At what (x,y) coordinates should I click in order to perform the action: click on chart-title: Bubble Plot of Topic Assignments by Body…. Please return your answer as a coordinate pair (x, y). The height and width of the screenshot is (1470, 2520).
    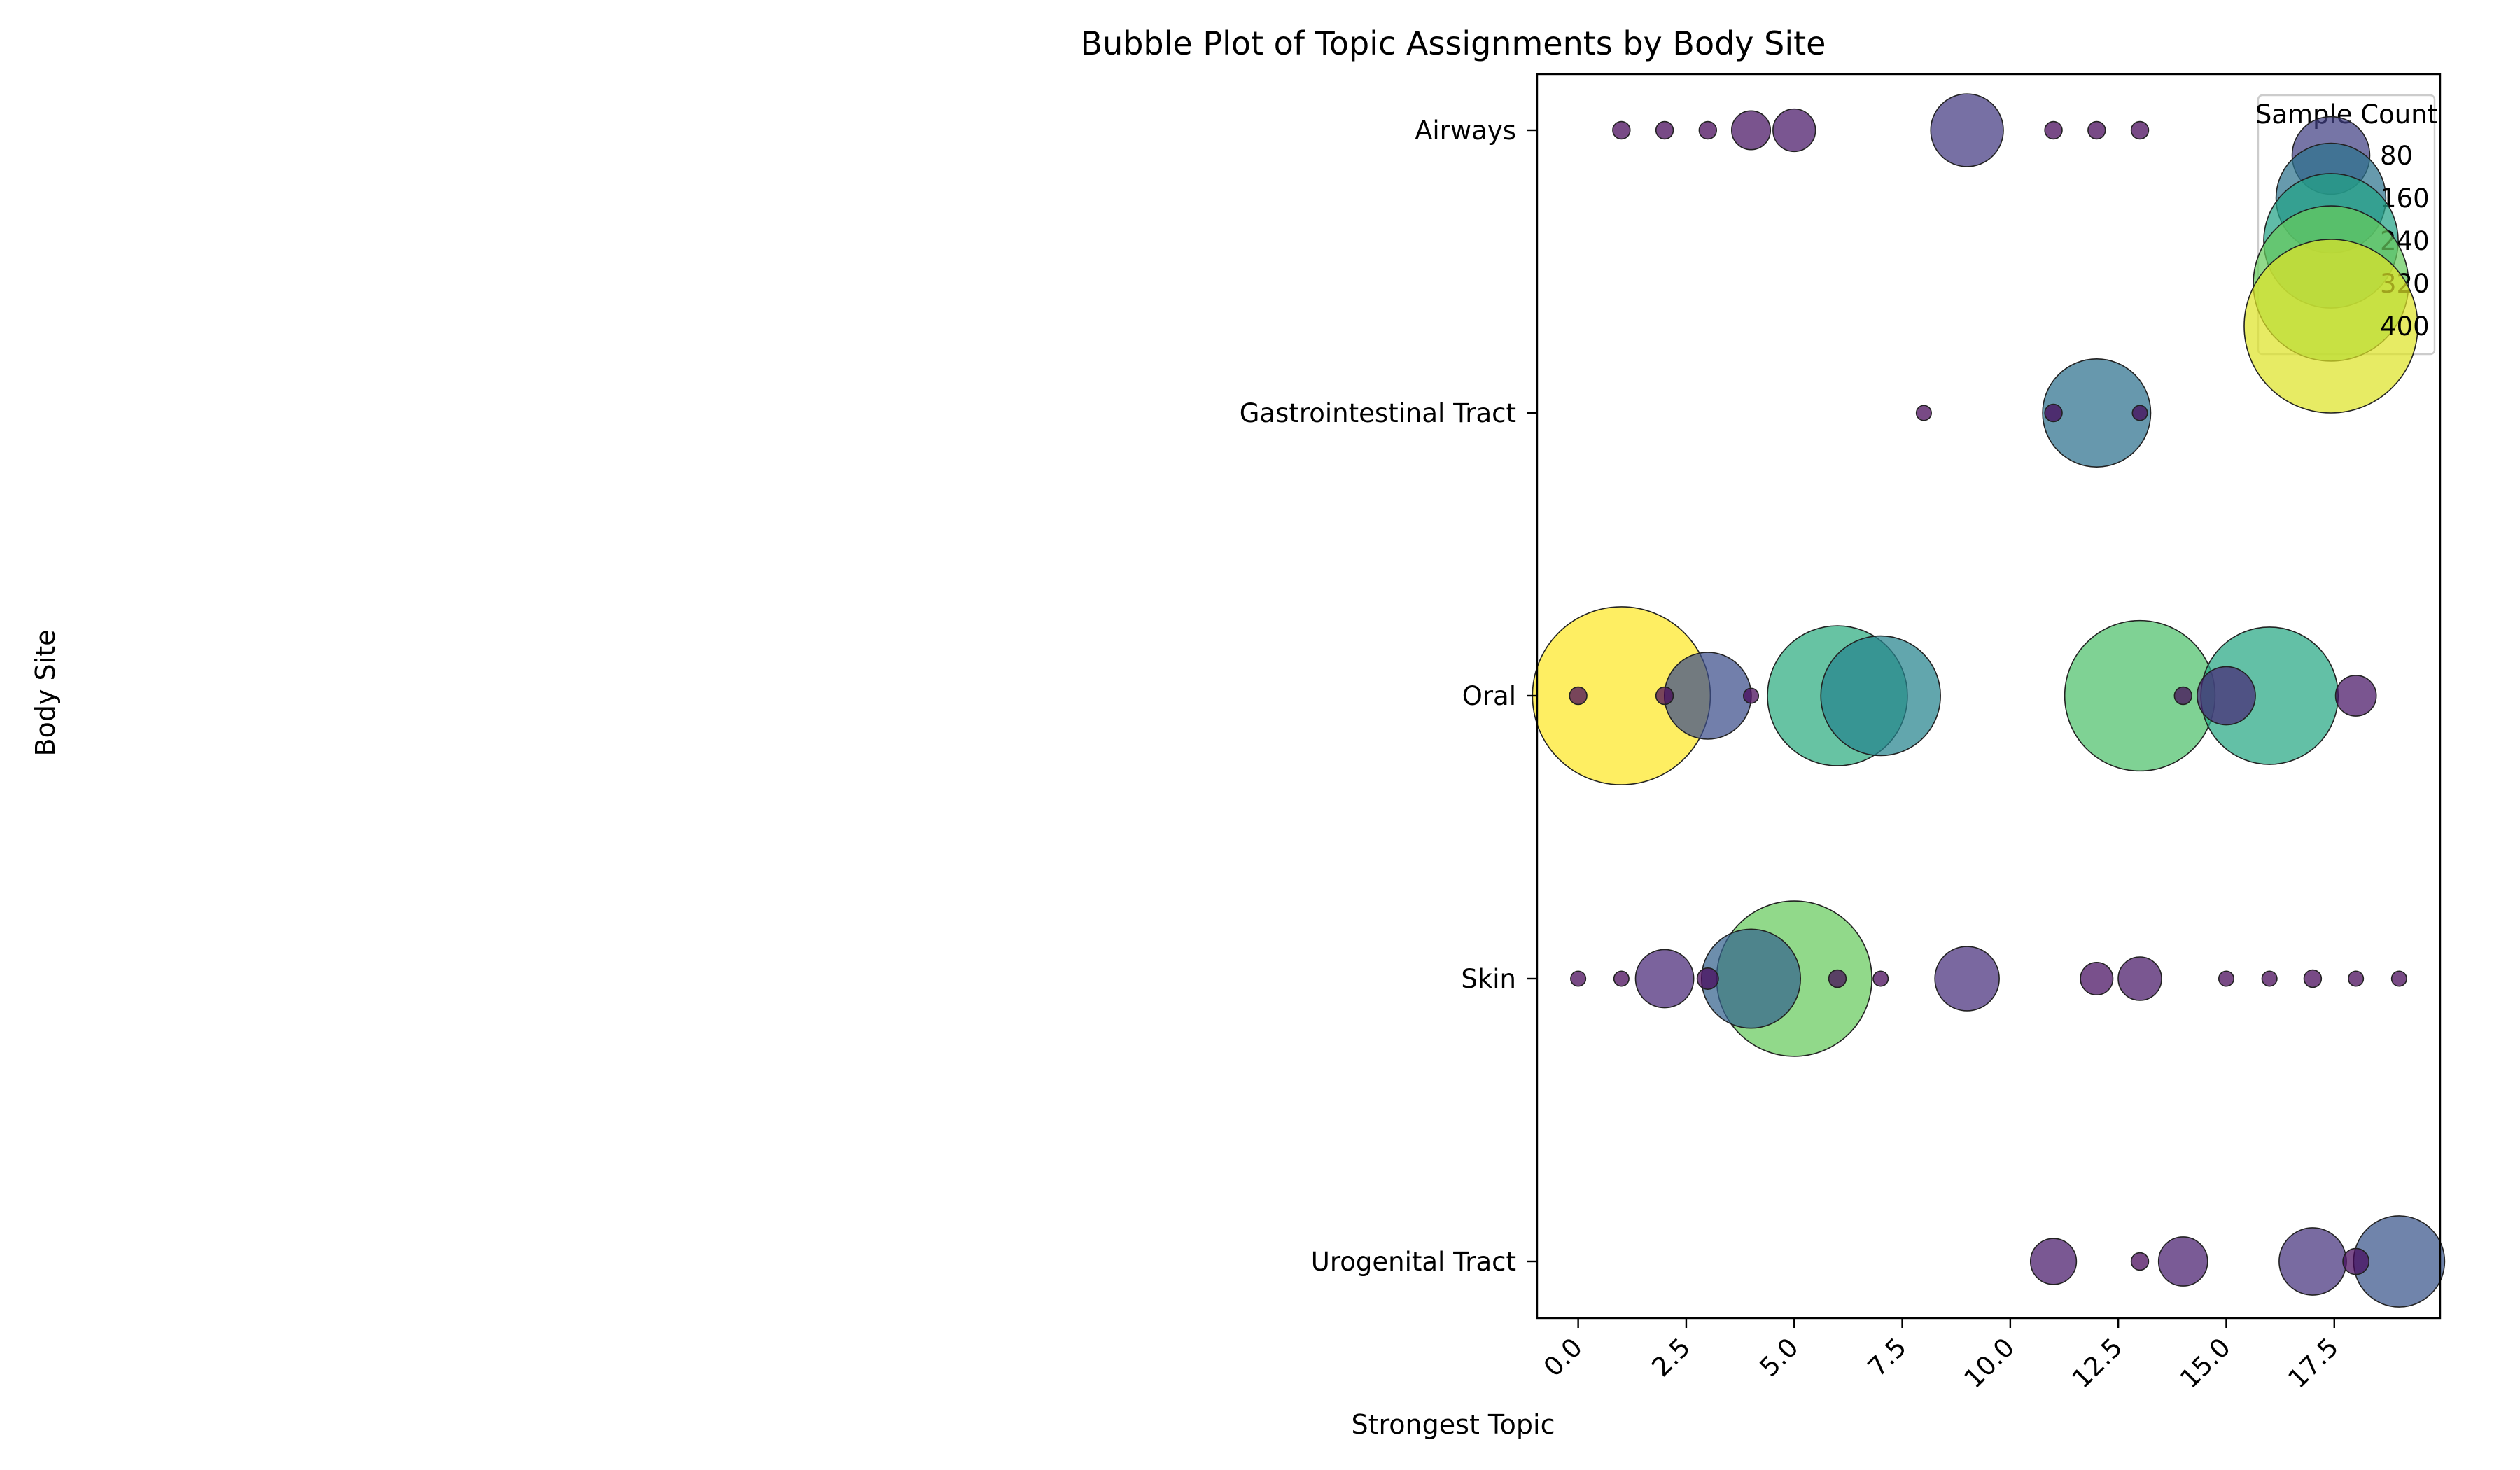
    Looking at the image, I should click on (1453, 43).